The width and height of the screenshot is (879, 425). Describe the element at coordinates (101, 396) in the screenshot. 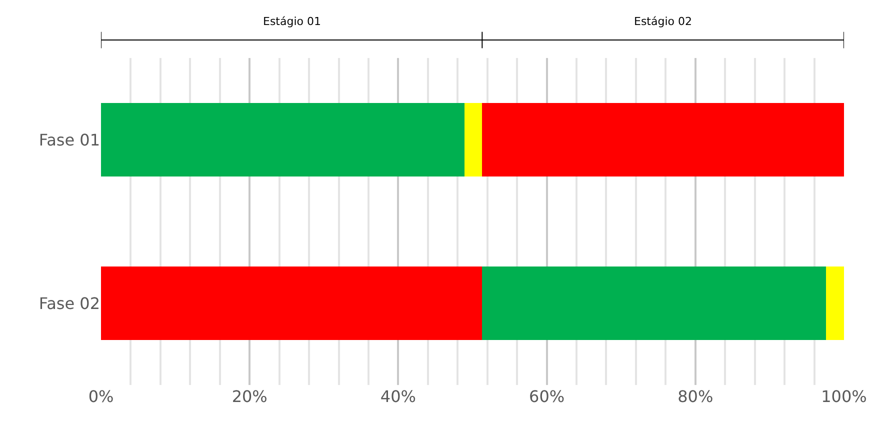

I see `x-tick-label: 0%` at that location.